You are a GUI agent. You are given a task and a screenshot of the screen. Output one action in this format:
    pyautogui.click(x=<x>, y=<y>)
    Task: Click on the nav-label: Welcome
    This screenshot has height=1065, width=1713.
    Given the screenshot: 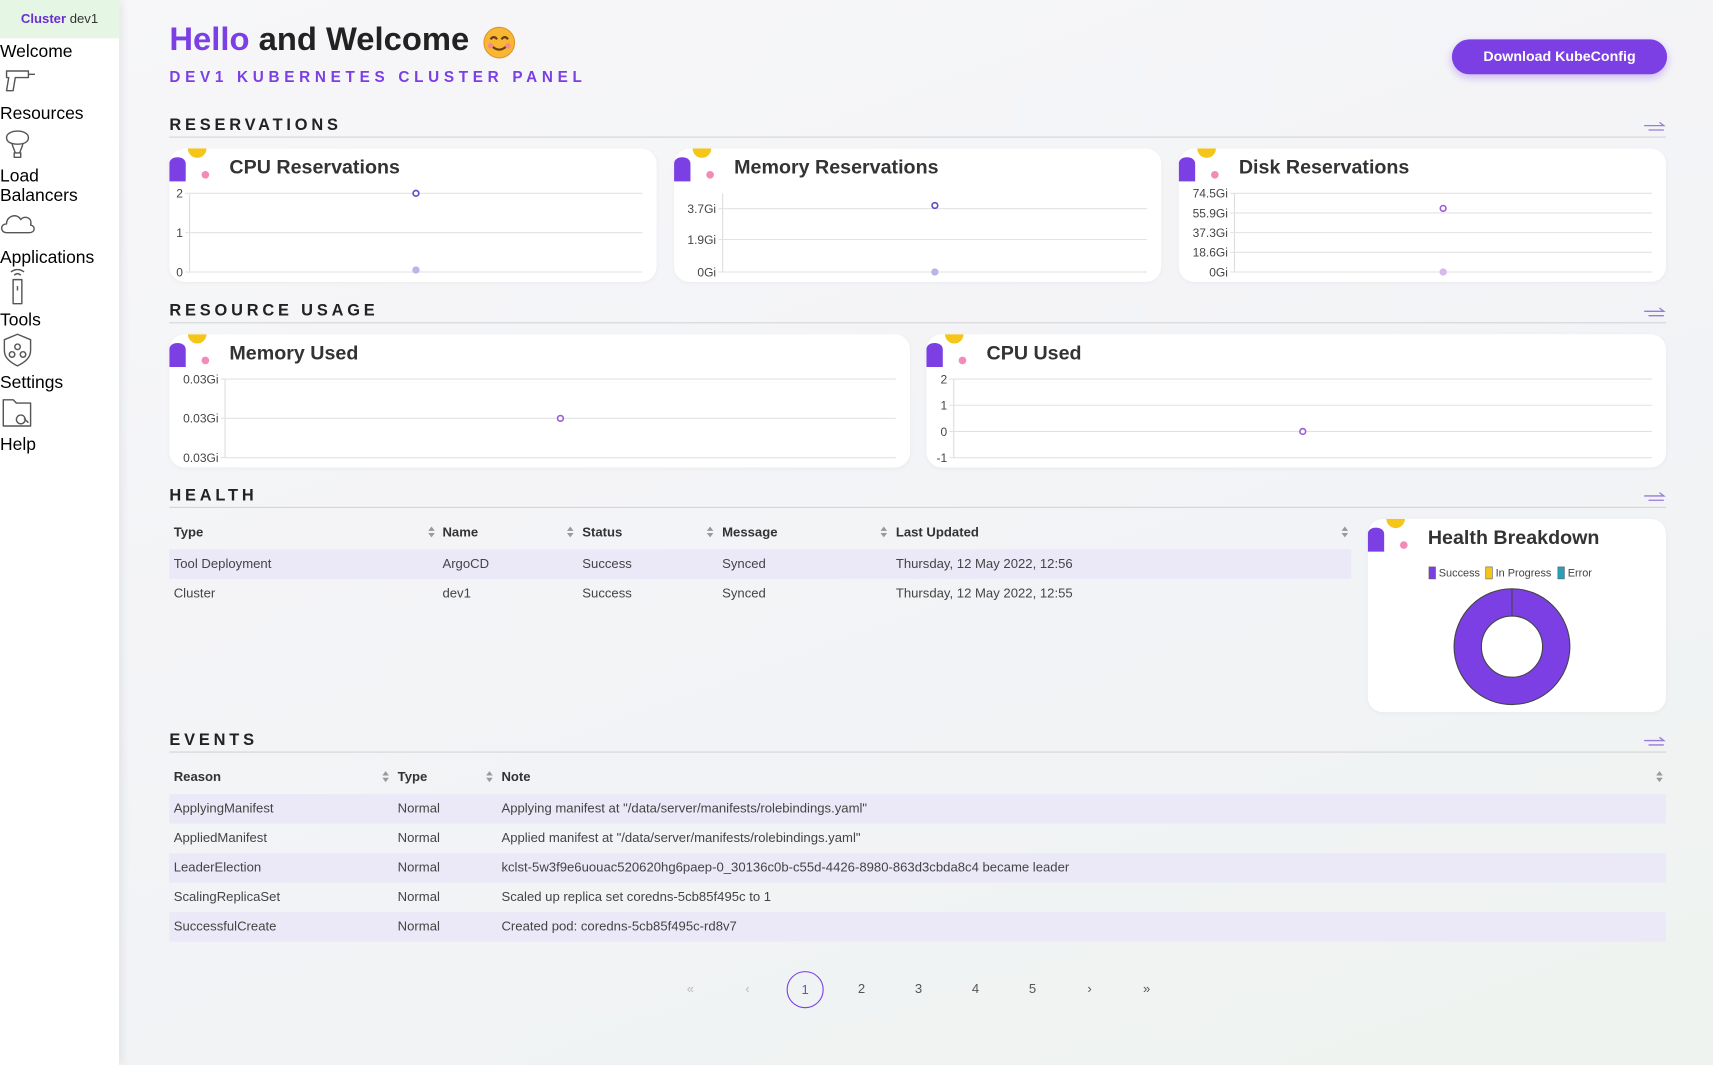 What is the action you would take?
    pyautogui.click(x=36, y=52)
    